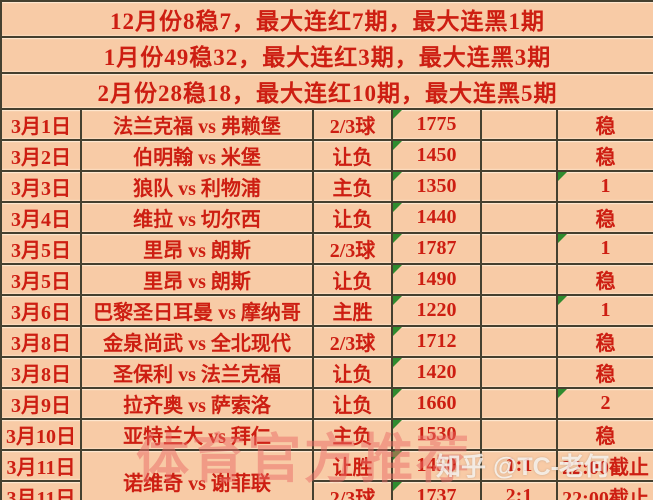 This screenshot has width=653, height=500. Describe the element at coordinates (197, 474) in the screenshot. I see `match-cell-merged: 诺维奇 vs 谢菲联` at that location.